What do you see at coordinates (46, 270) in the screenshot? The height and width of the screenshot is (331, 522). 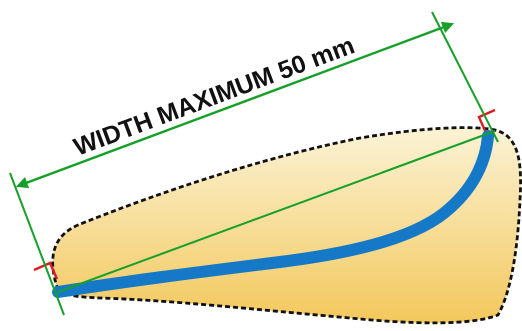 I see `left-corner-mark` at bounding box center [46, 270].